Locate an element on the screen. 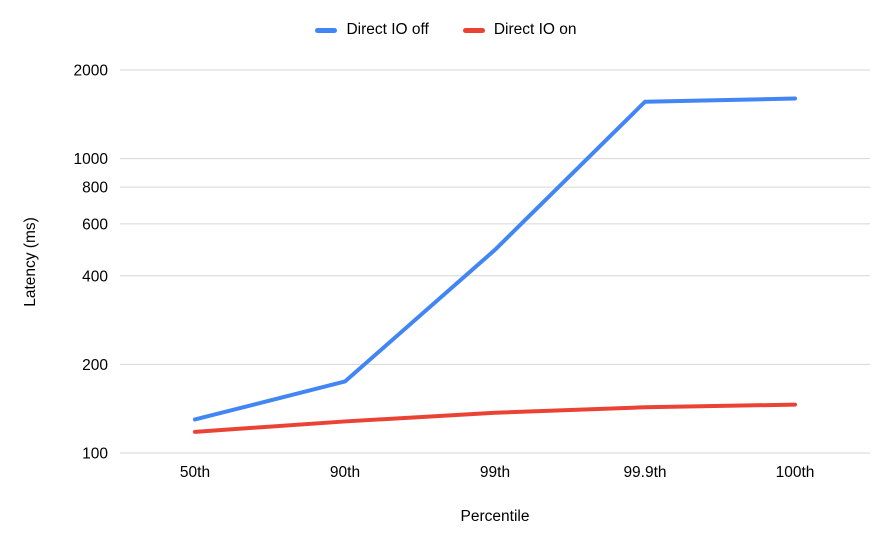 Image resolution: width=892 pixels, height=548 pixels. chart-legend: Direct IO off Direct IO on is located at coordinates (446, 30).